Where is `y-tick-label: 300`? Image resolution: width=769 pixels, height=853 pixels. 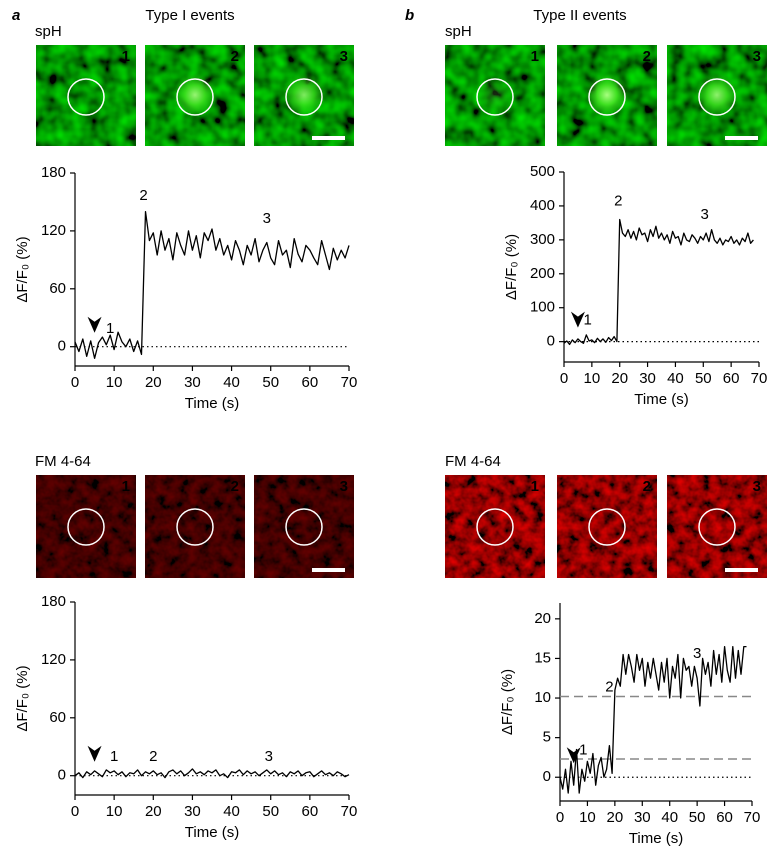
y-tick-label: 300 is located at coordinates (542, 239).